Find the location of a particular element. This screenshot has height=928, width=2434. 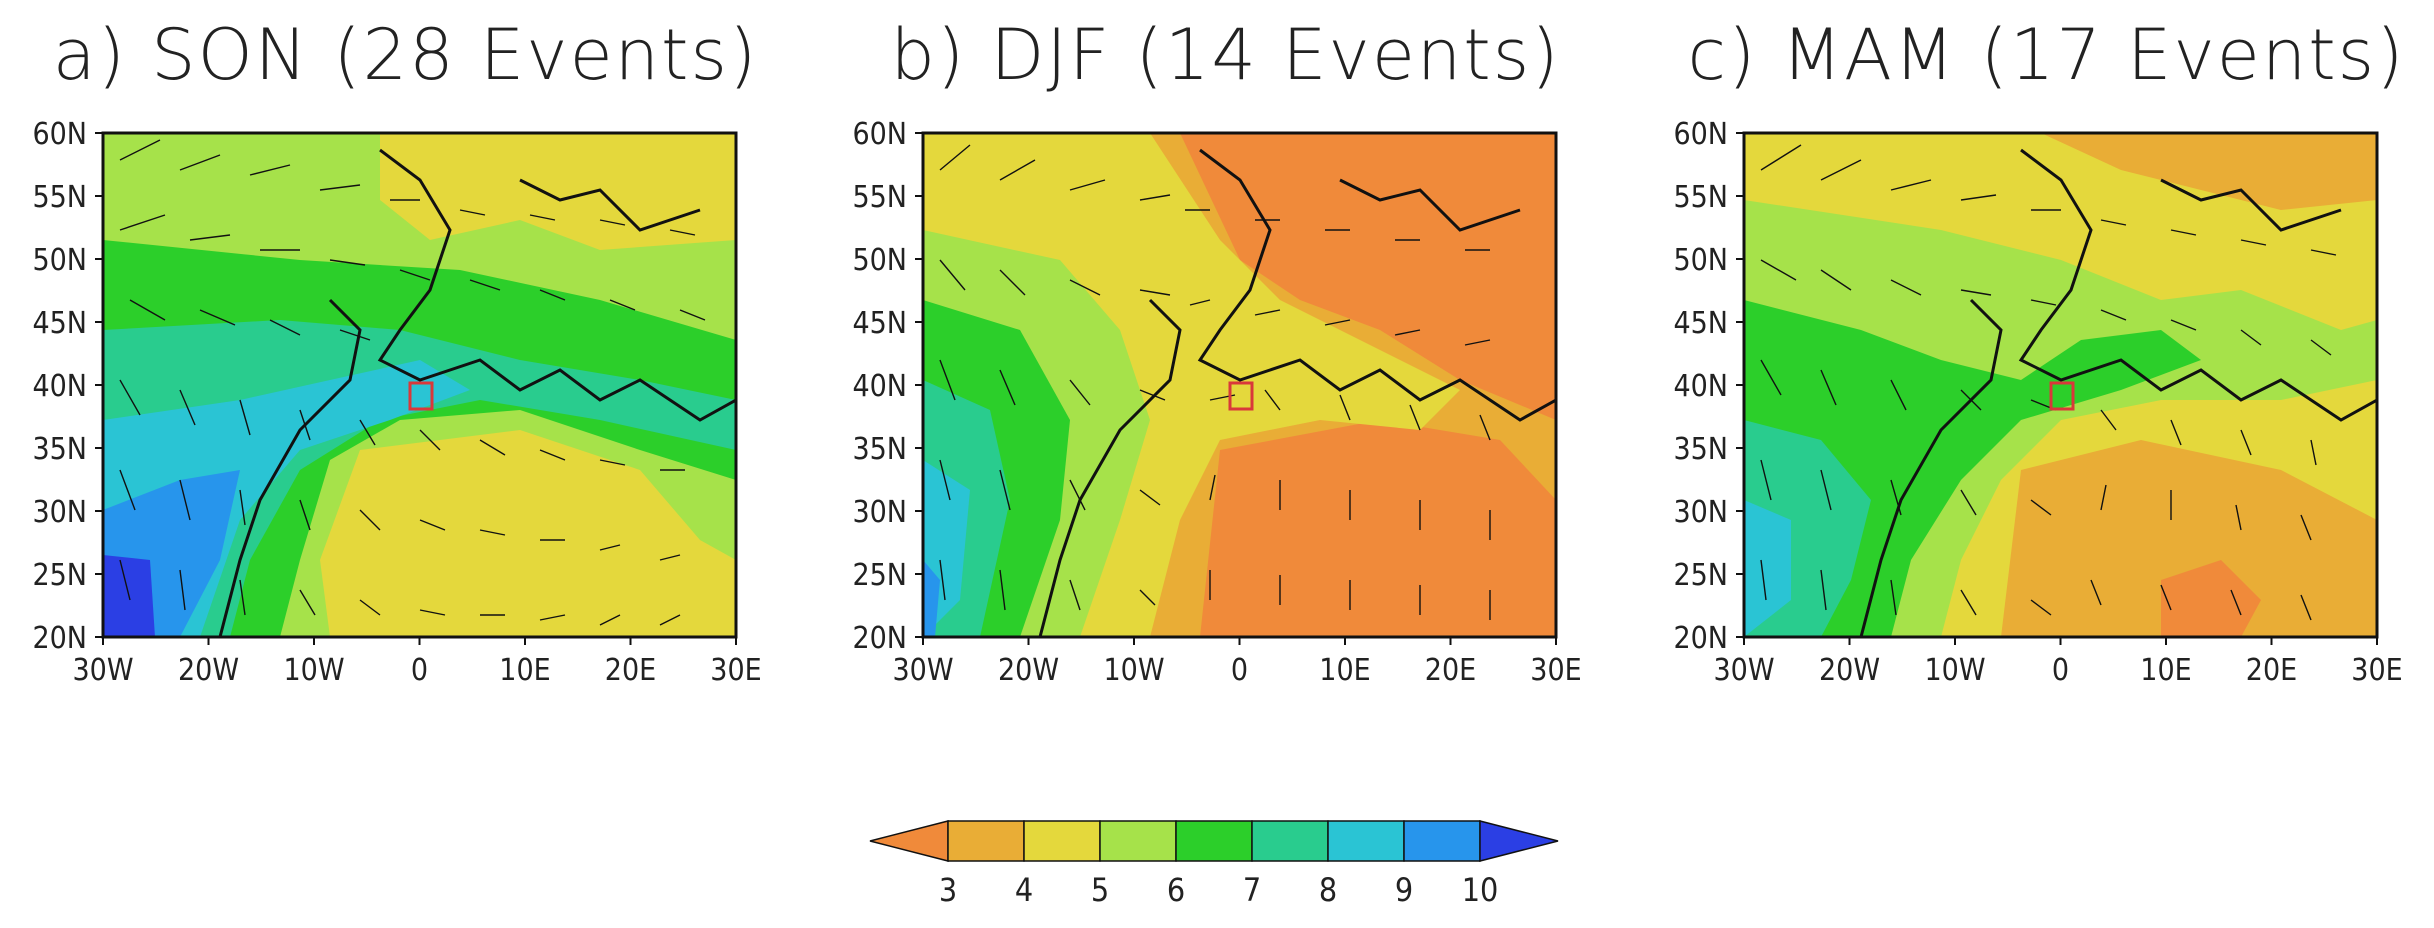

field-orange-south is located at coordinates (1378, 528).